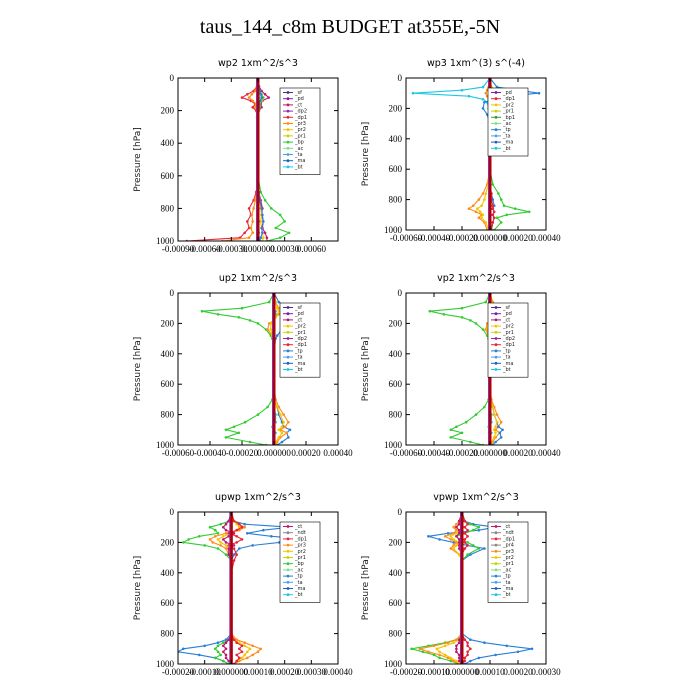 This screenshot has height=700, width=700. I want to click on legend-label: _sf, so click(298, 93).